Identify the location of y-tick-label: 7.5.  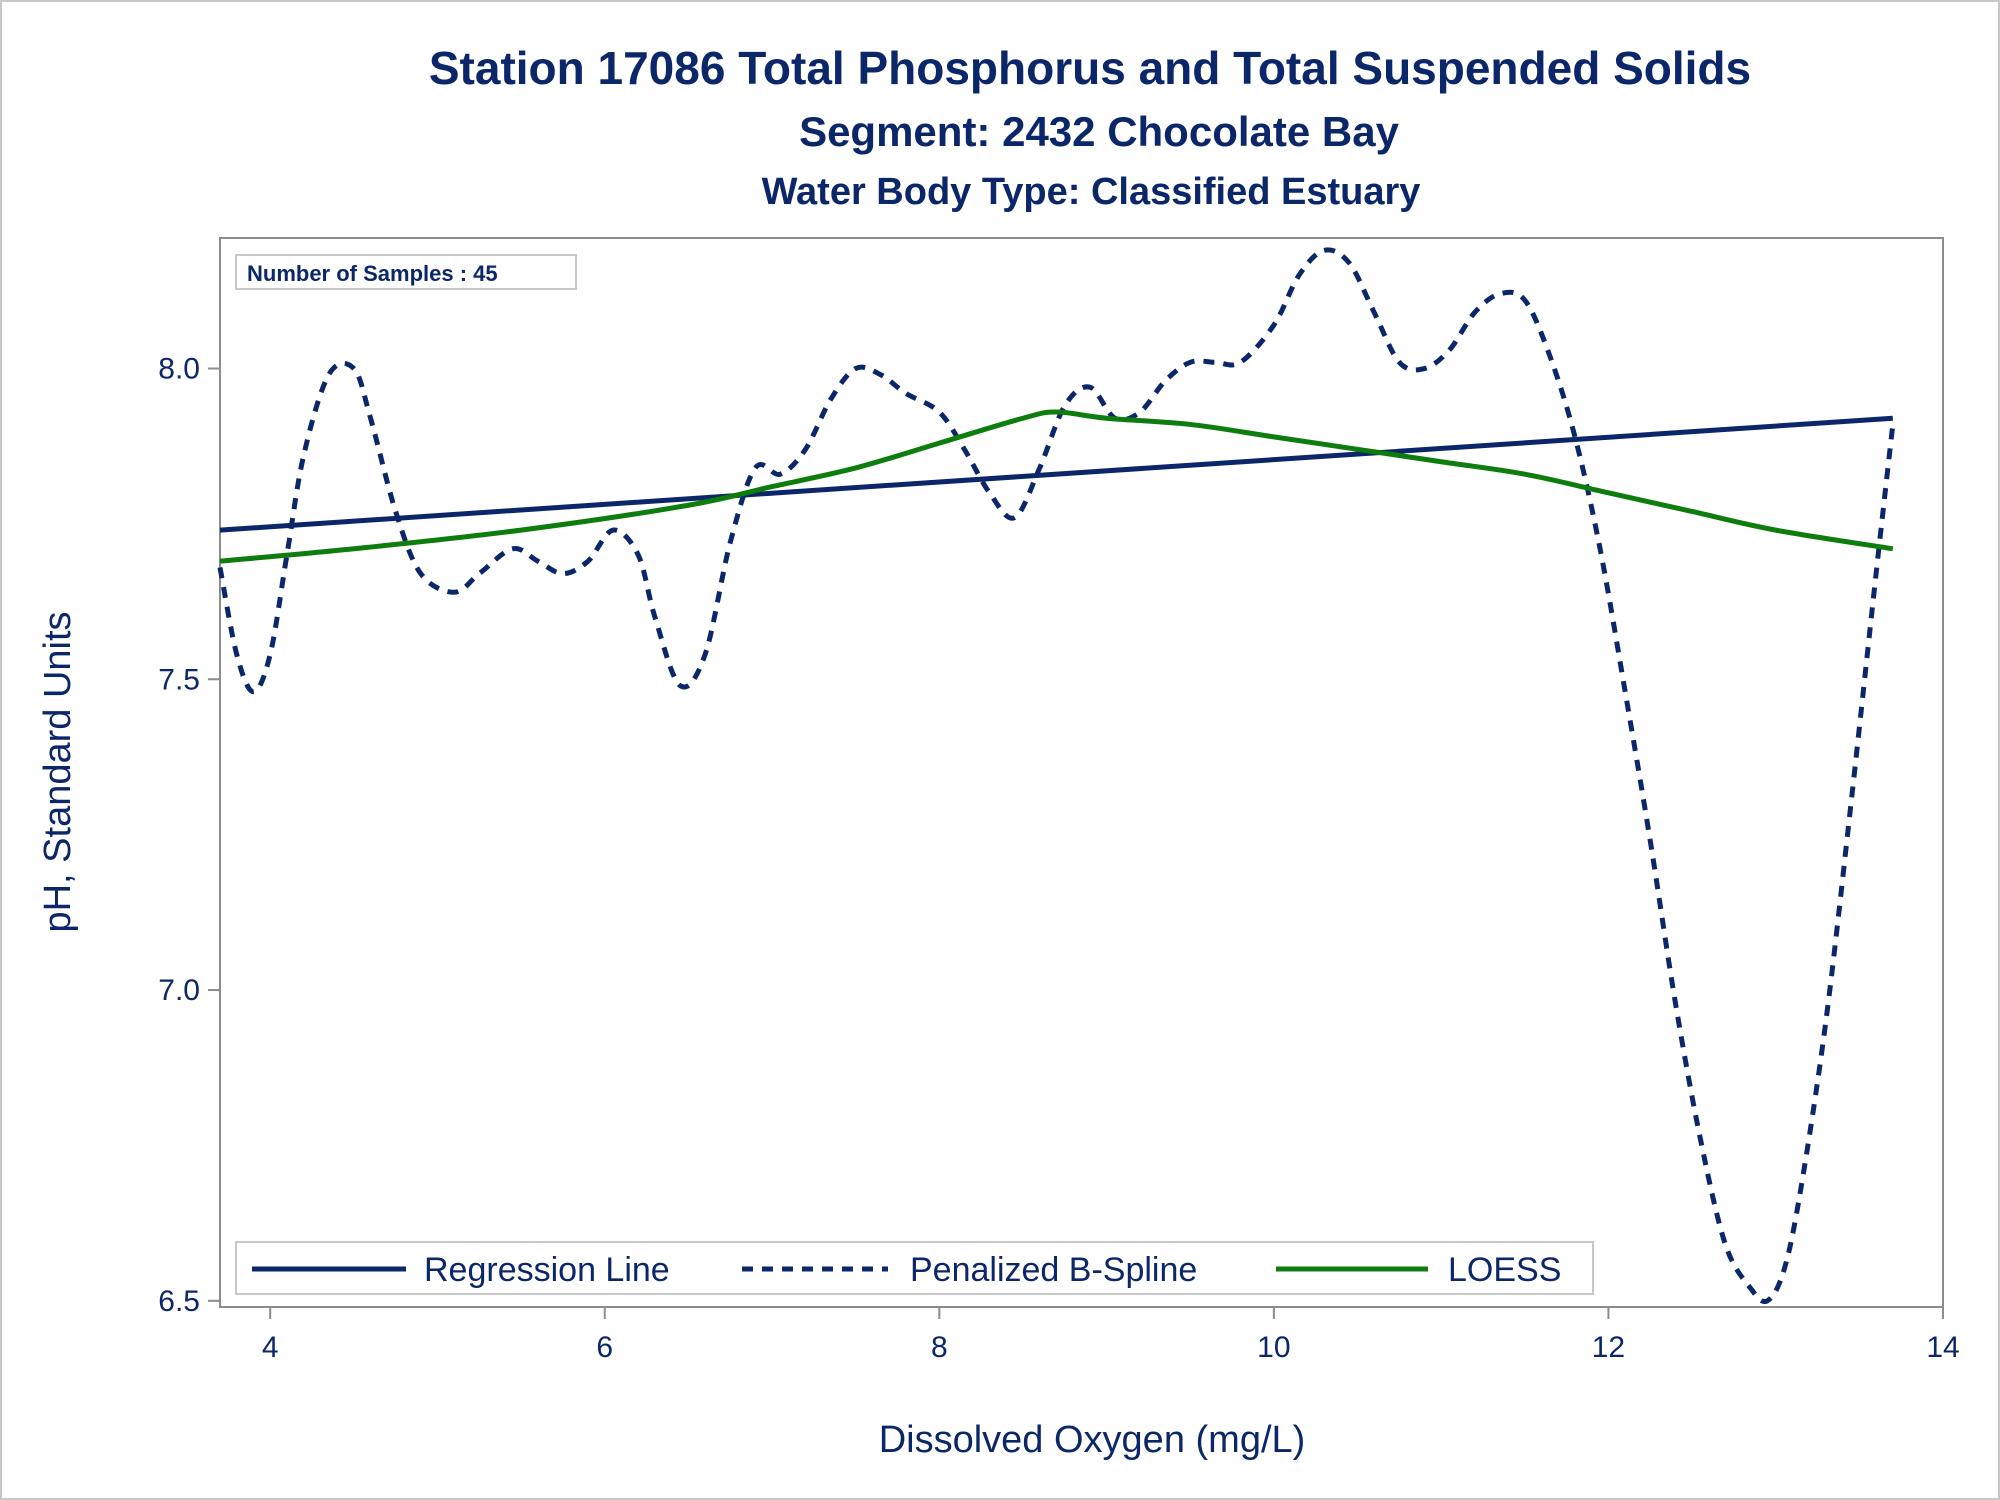
(179, 679).